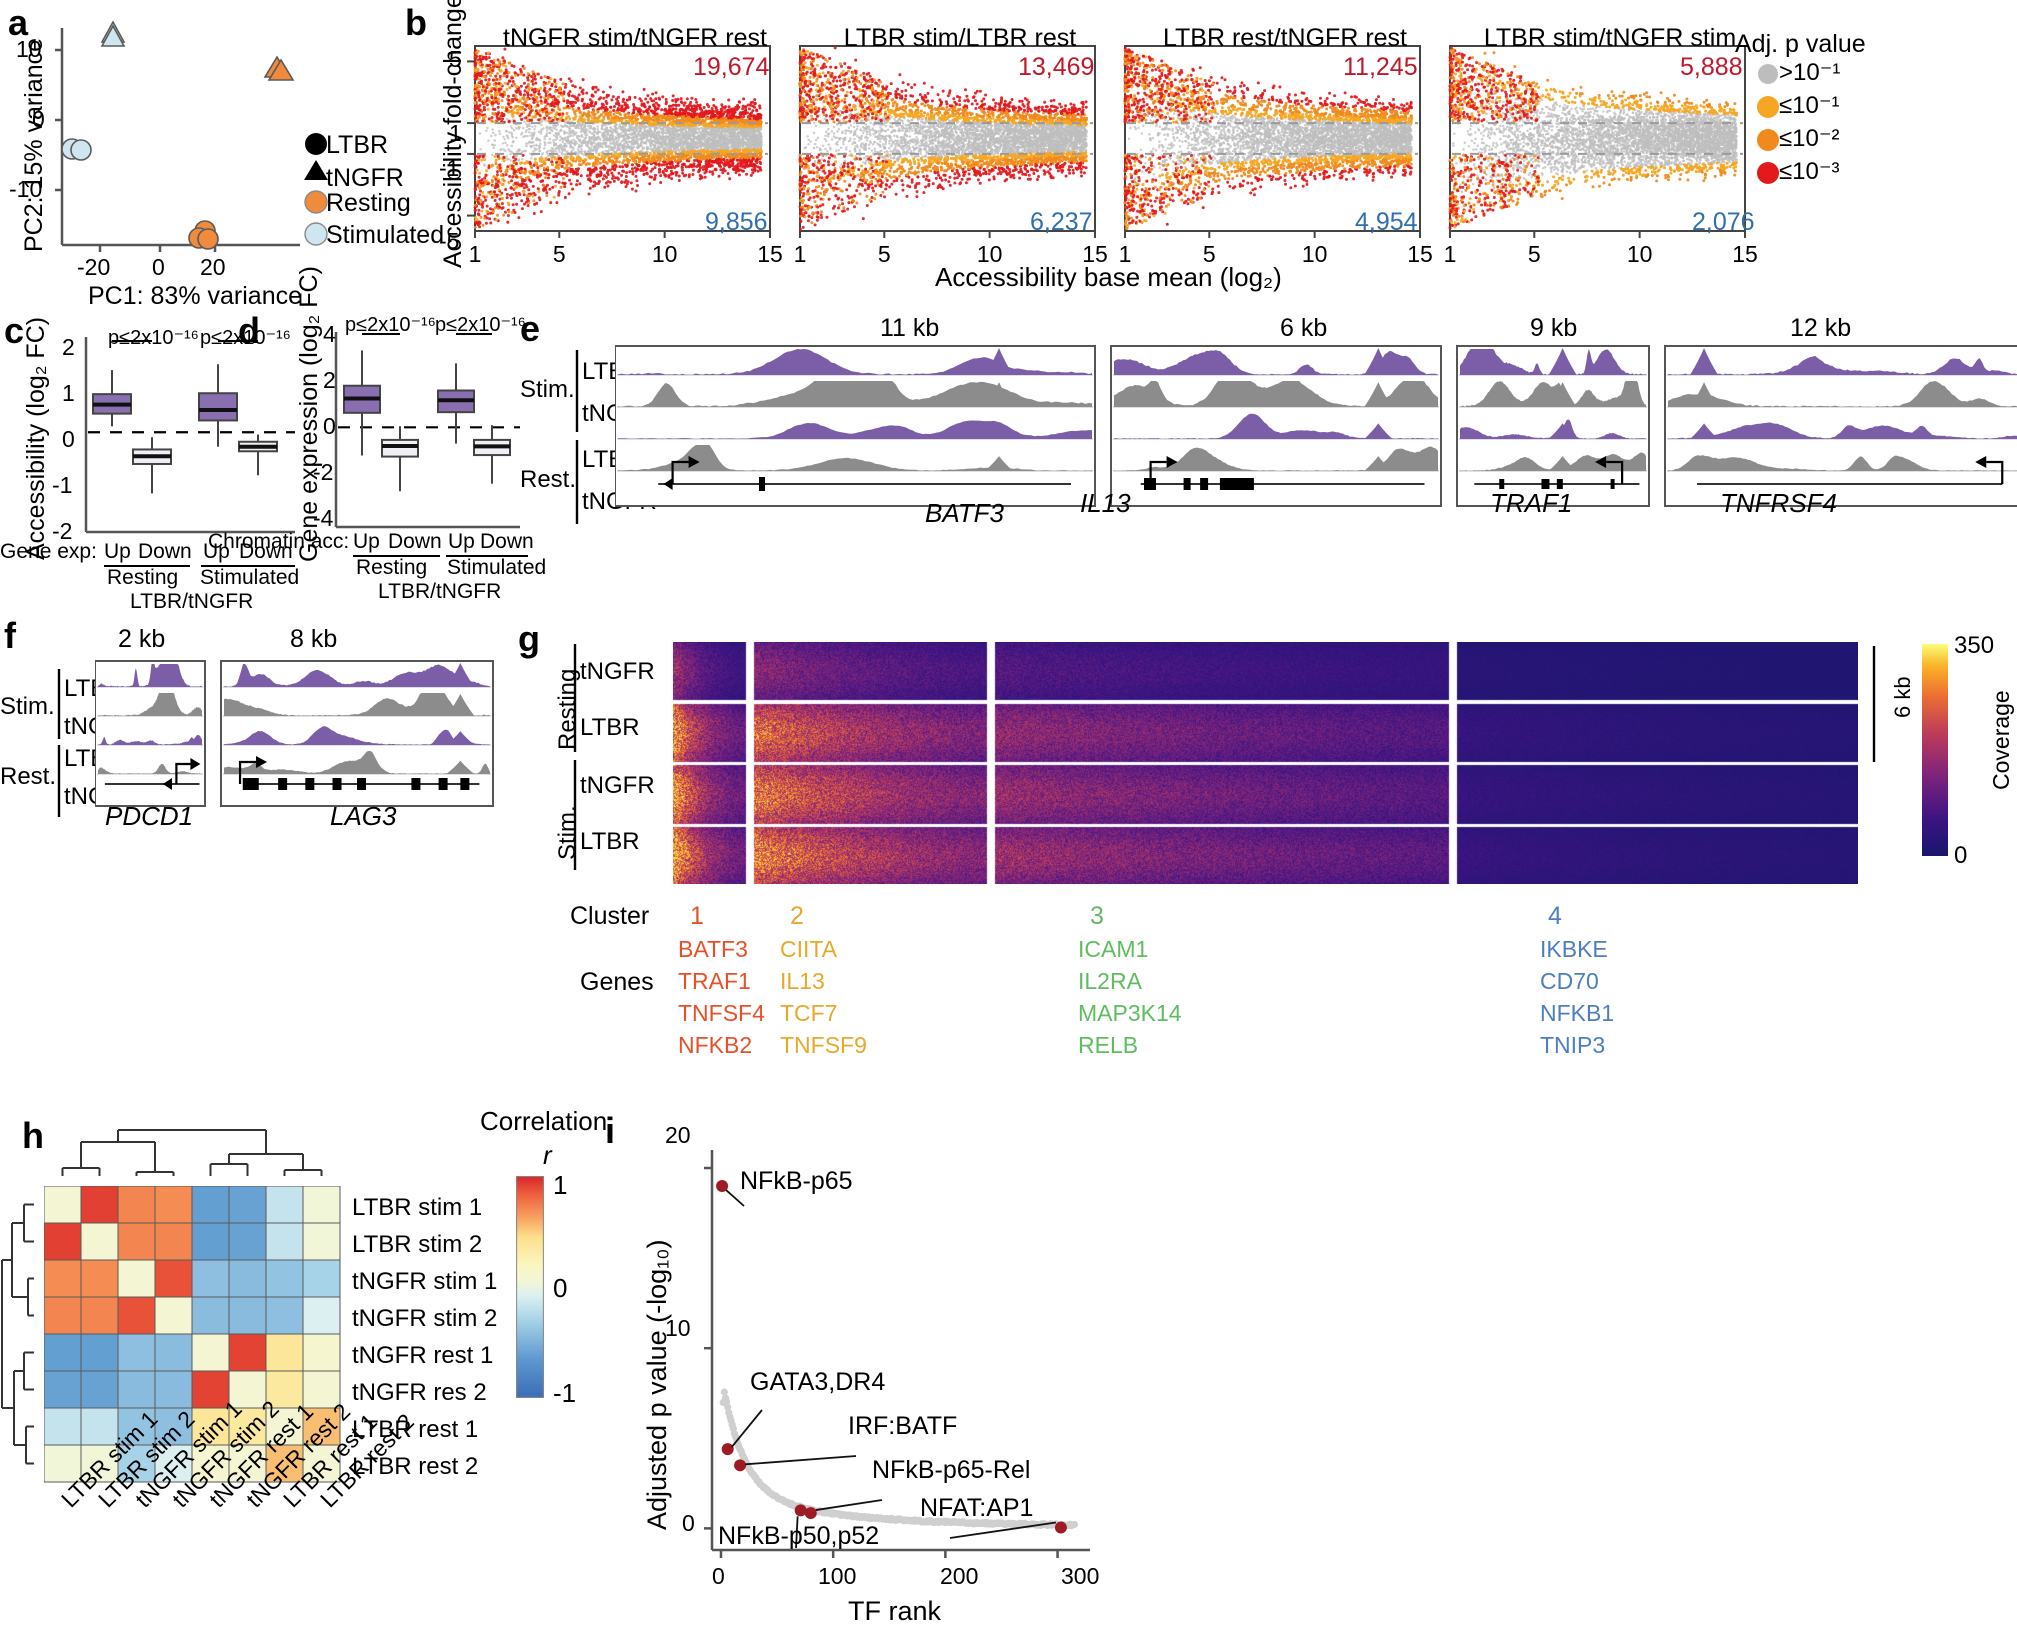 This screenshot has height=1650, width=2017. What do you see at coordinates (153, 337) in the screenshot?
I see `panel-c-pvalue-0: p≤2x10⁻¹⁶` at bounding box center [153, 337].